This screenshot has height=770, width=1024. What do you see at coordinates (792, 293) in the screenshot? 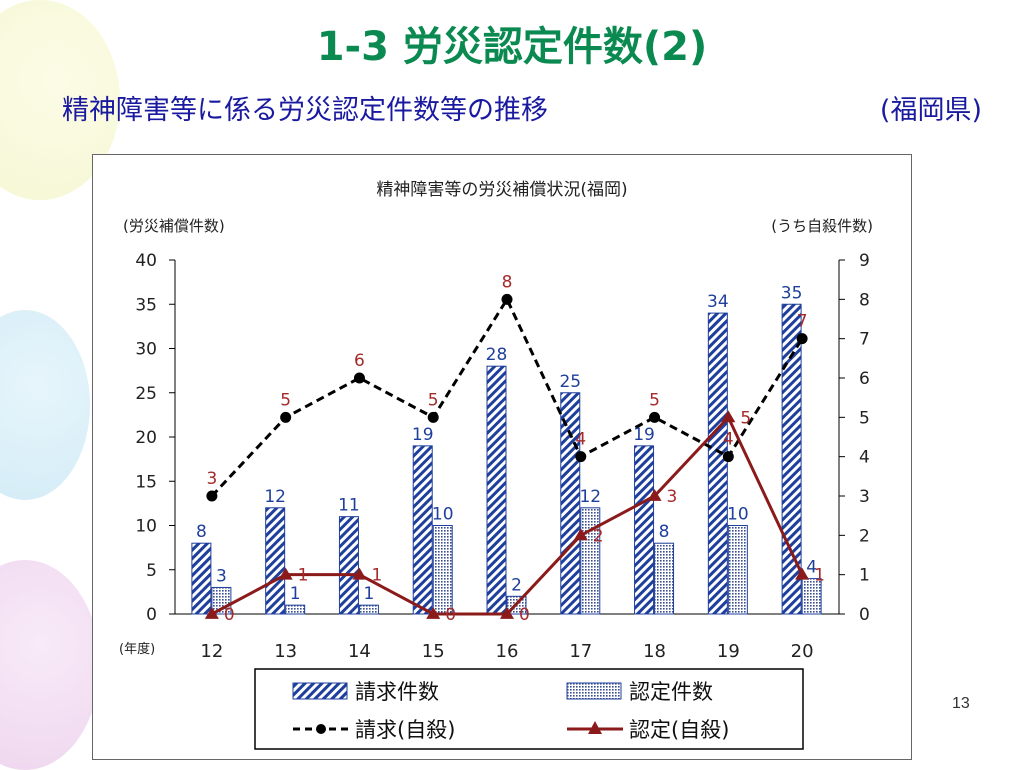
I see `bar-claims-label: 35` at bounding box center [792, 293].